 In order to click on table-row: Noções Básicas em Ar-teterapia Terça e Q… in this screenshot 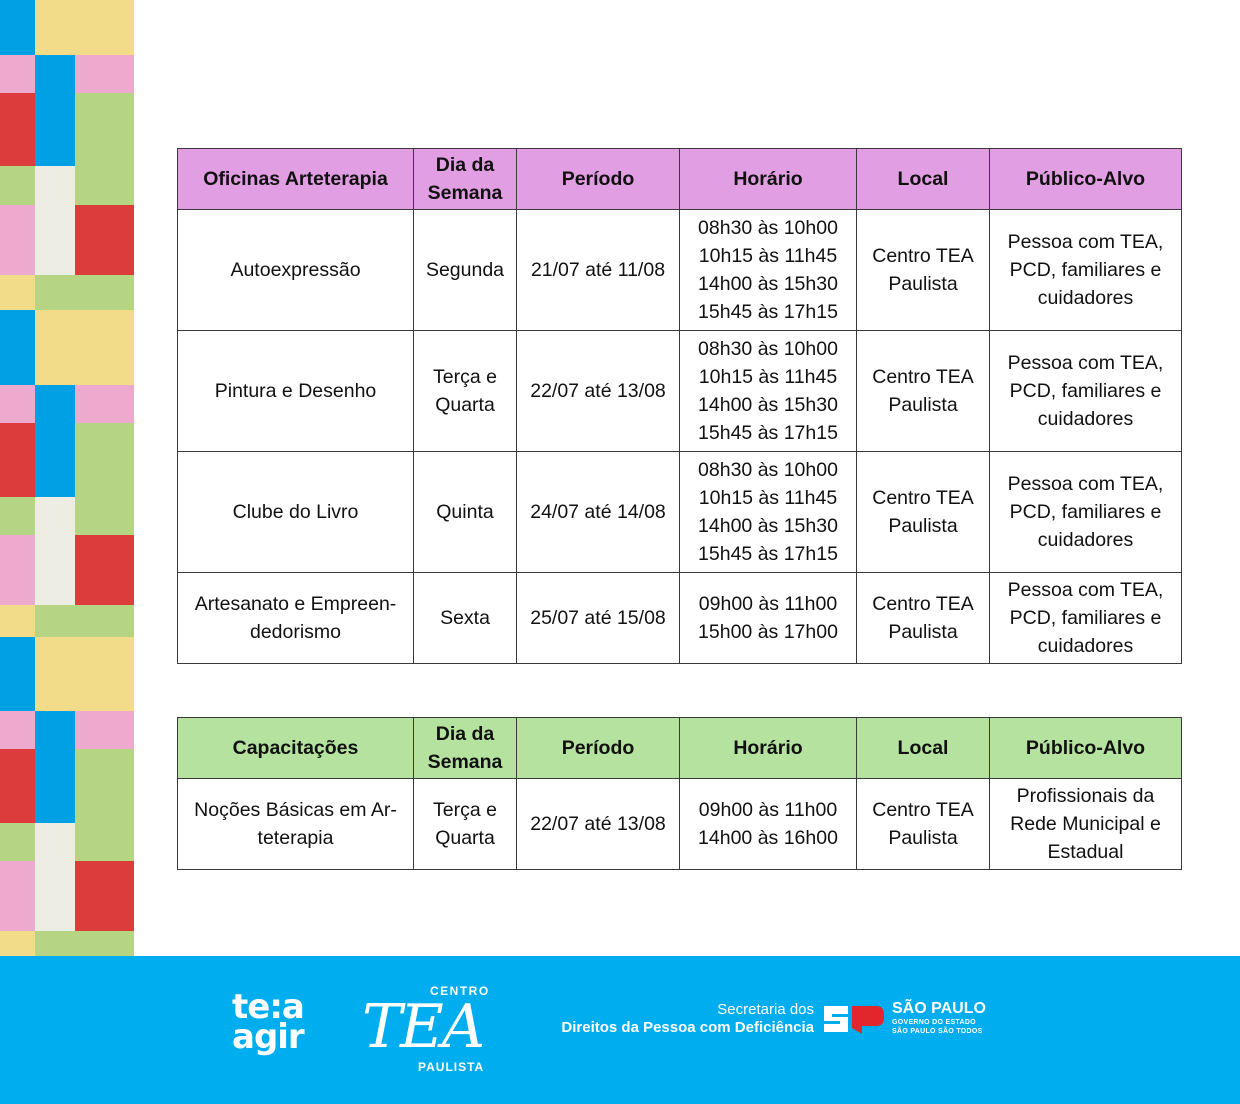, I will do `click(679, 824)`.